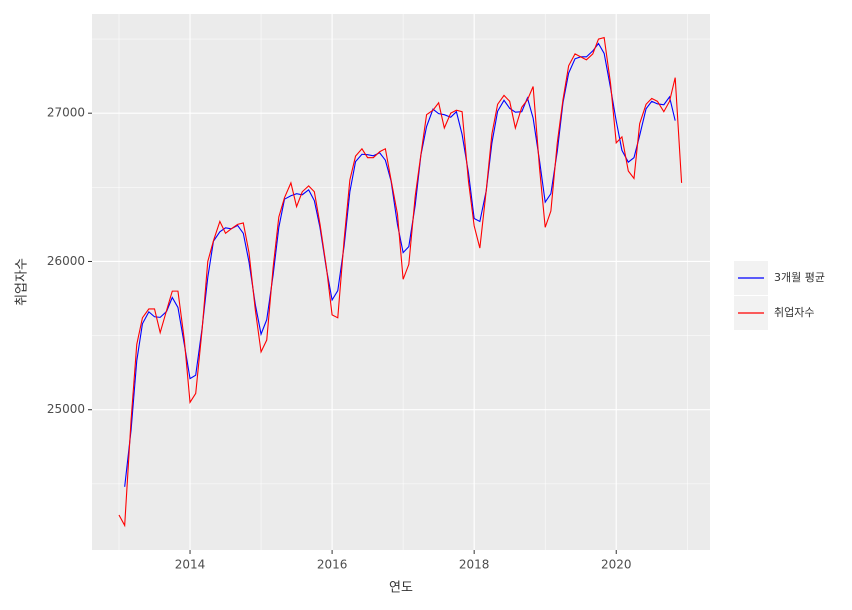 The height and width of the screenshot is (610, 852). I want to click on y-tick-label: 27000, so click(66, 113).